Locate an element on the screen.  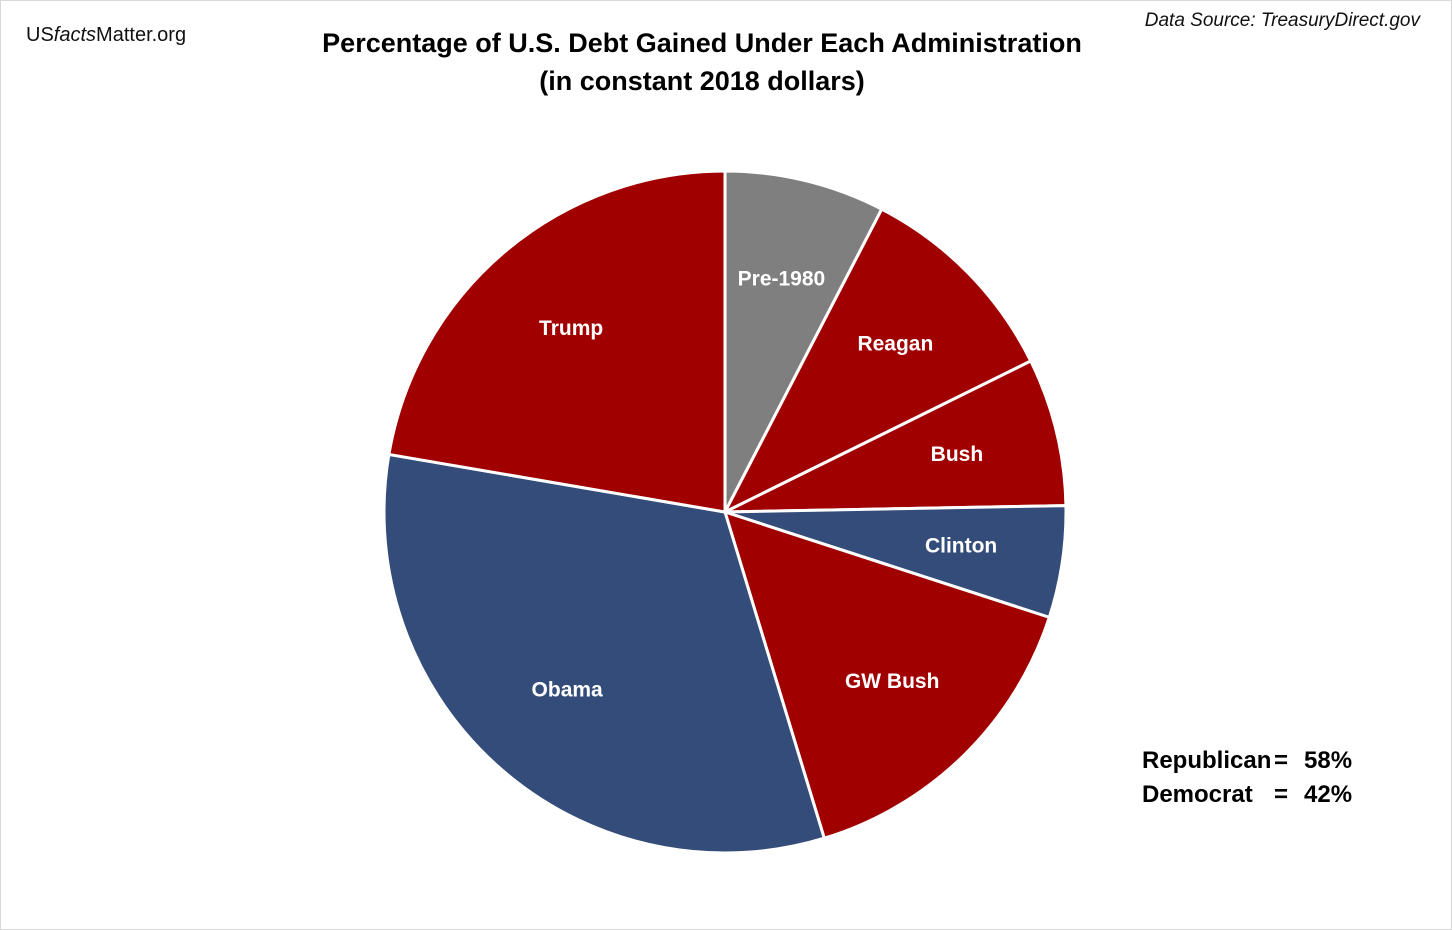
pie-label-clinton: Clinton is located at coordinates (961, 546).